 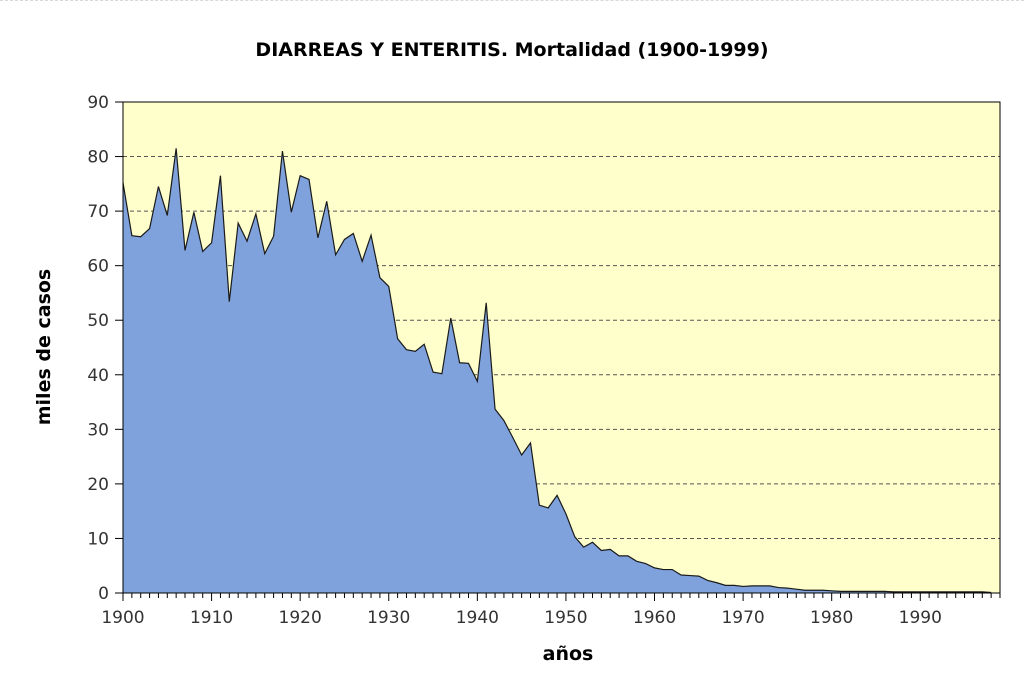 I want to click on x-tick-label-1950: 1950, so click(x=565, y=618).